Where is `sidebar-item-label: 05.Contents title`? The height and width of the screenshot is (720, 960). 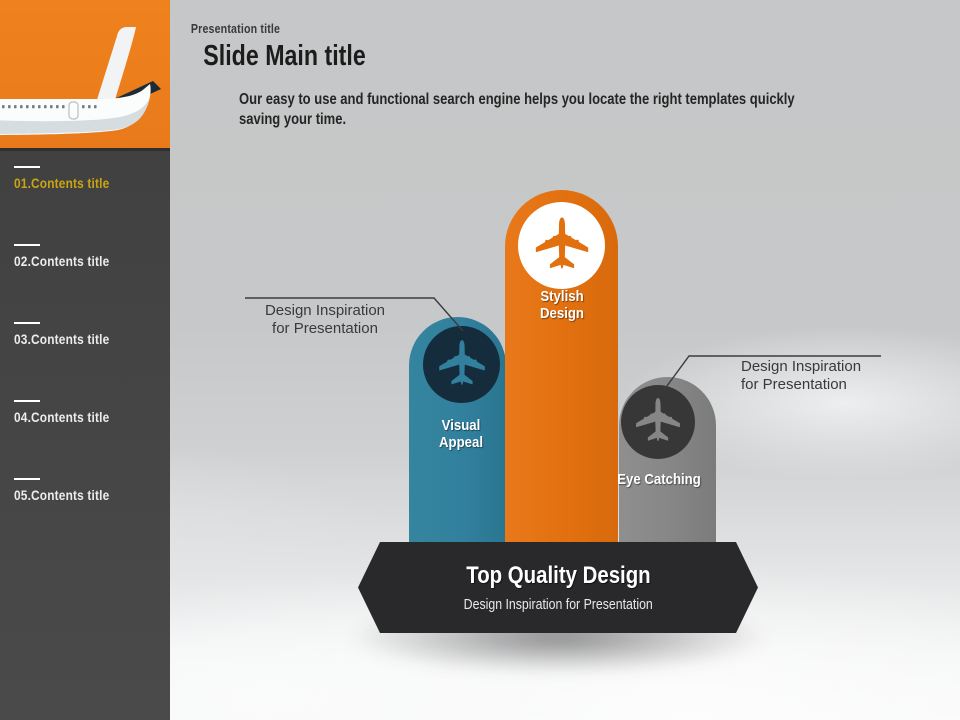
sidebar-item-label: 05.Contents title is located at coordinates (62, 495).